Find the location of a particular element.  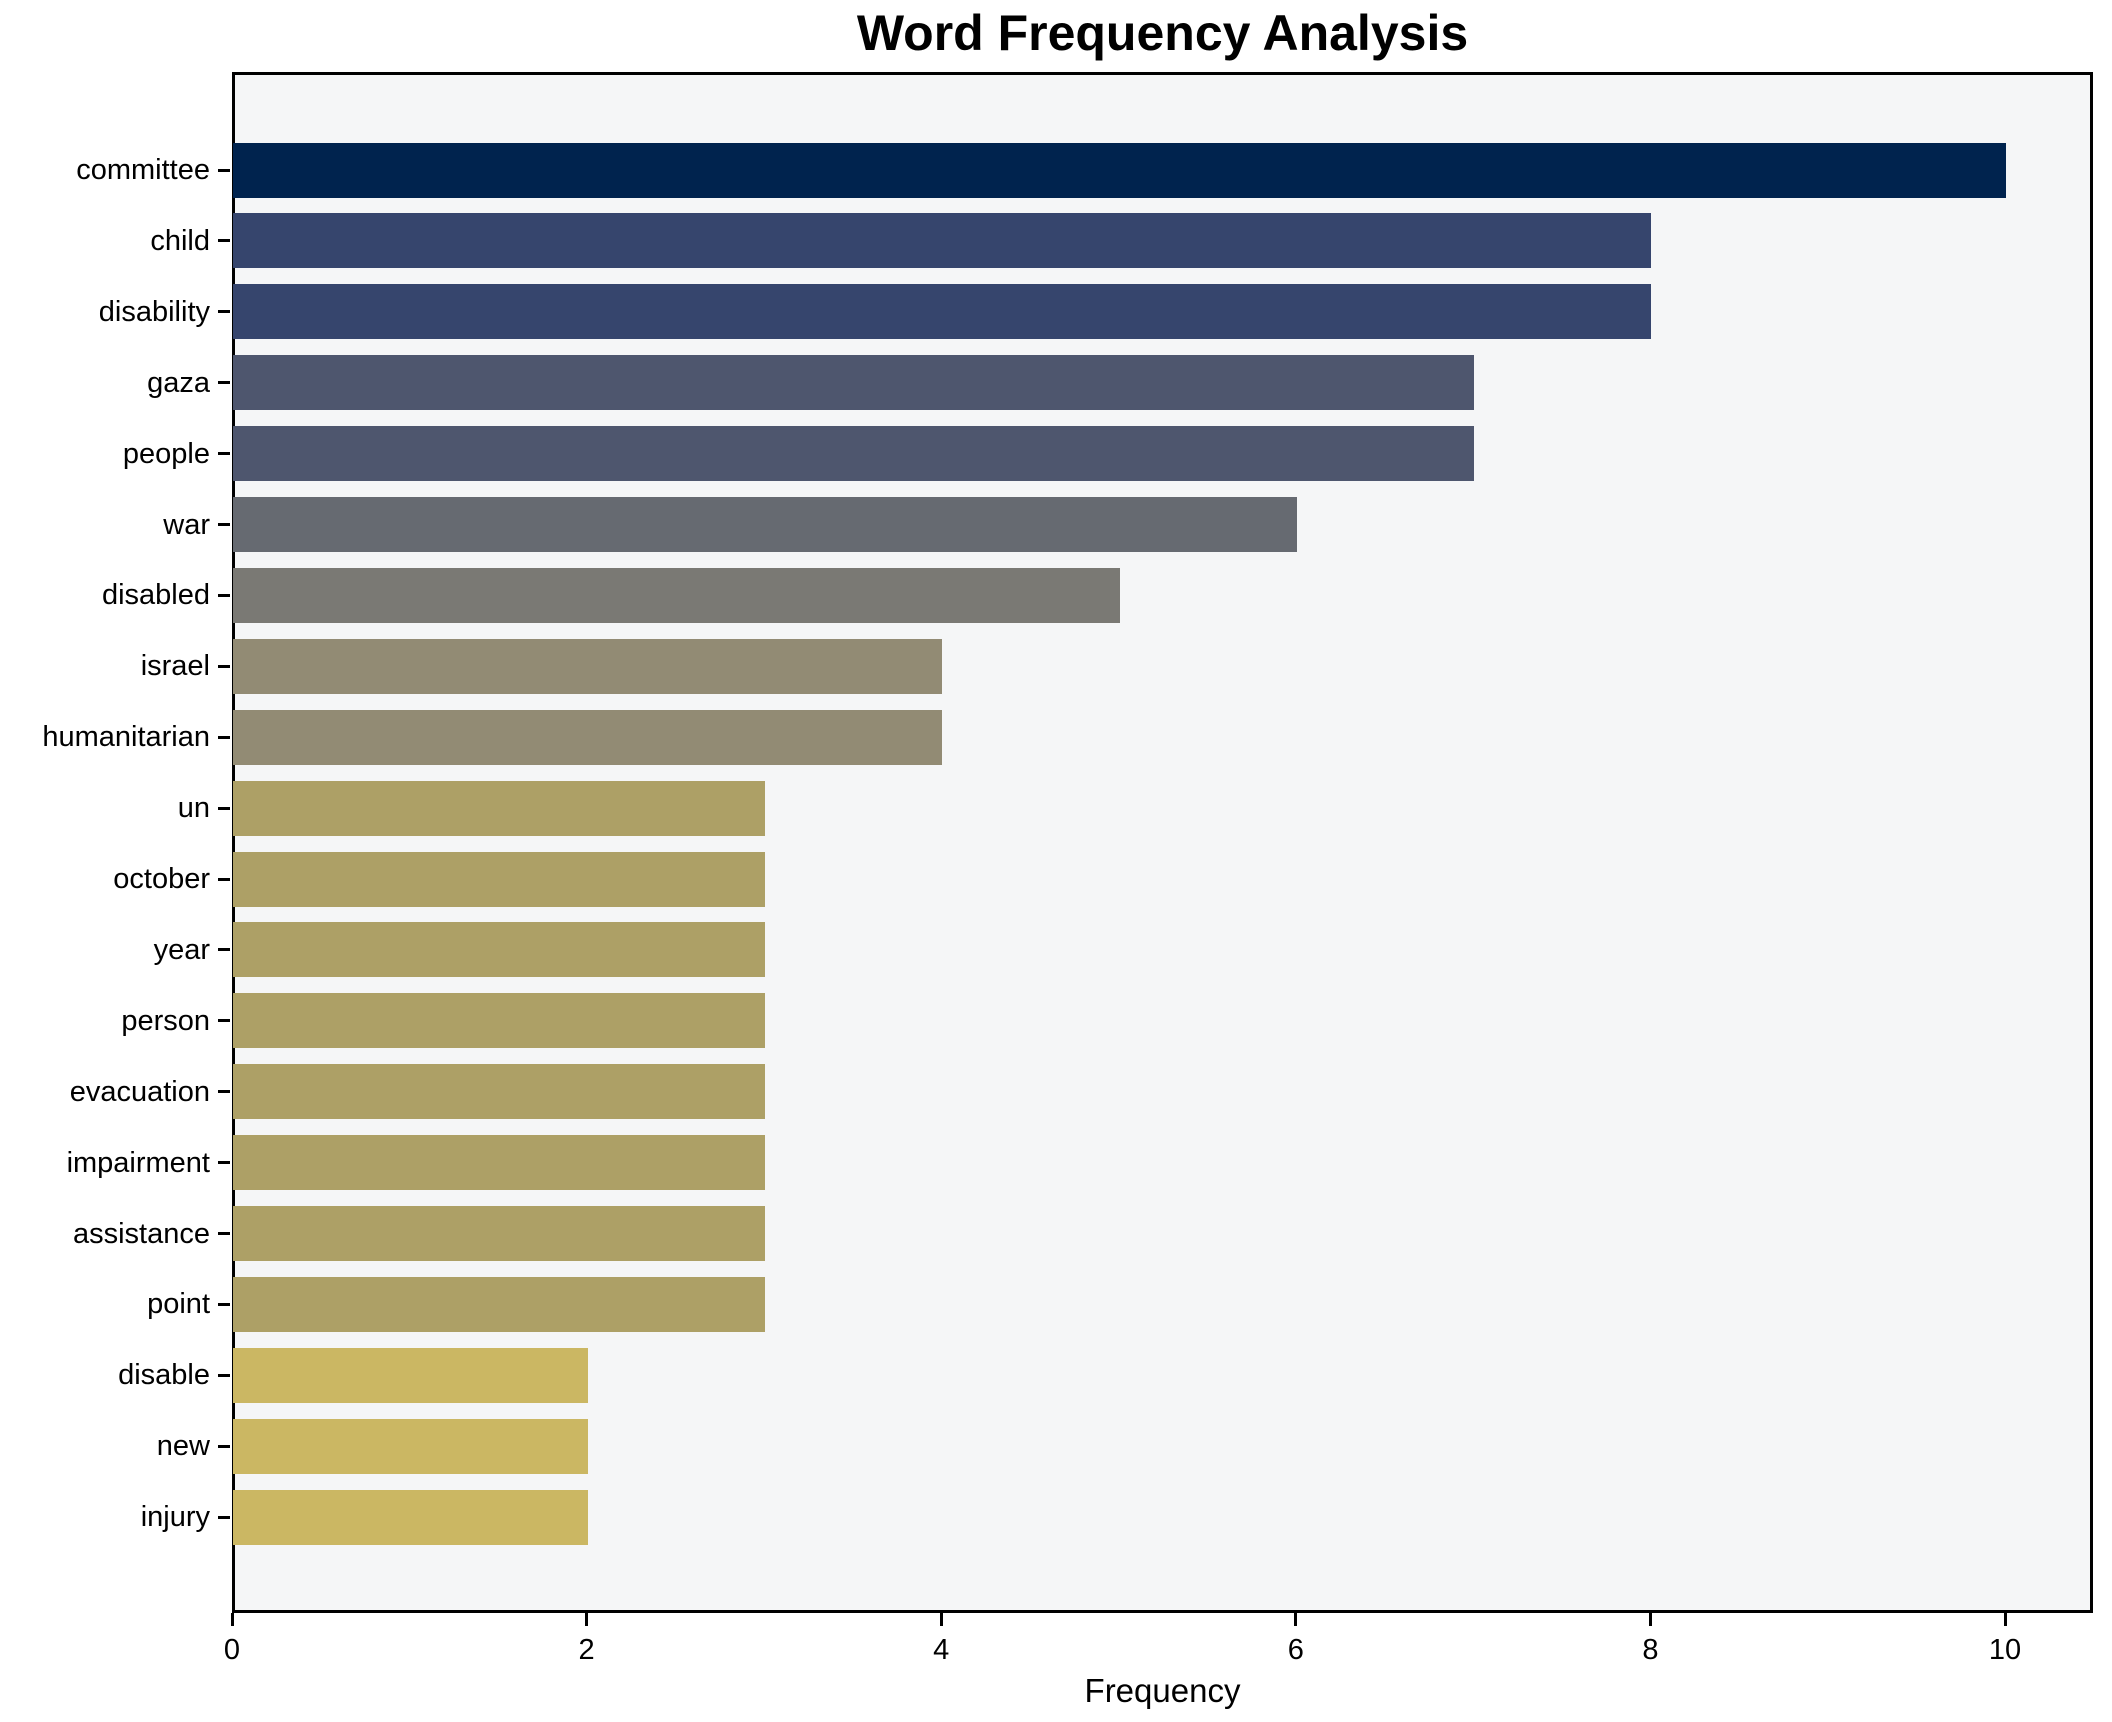

bar-humanitarian is located at coordinates (588, 737).